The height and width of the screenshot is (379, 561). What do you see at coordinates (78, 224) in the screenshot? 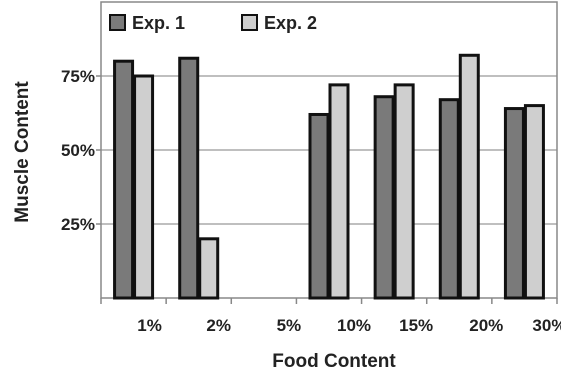
I see `y-tick-label: 25%` at bounding box center [78, 224].